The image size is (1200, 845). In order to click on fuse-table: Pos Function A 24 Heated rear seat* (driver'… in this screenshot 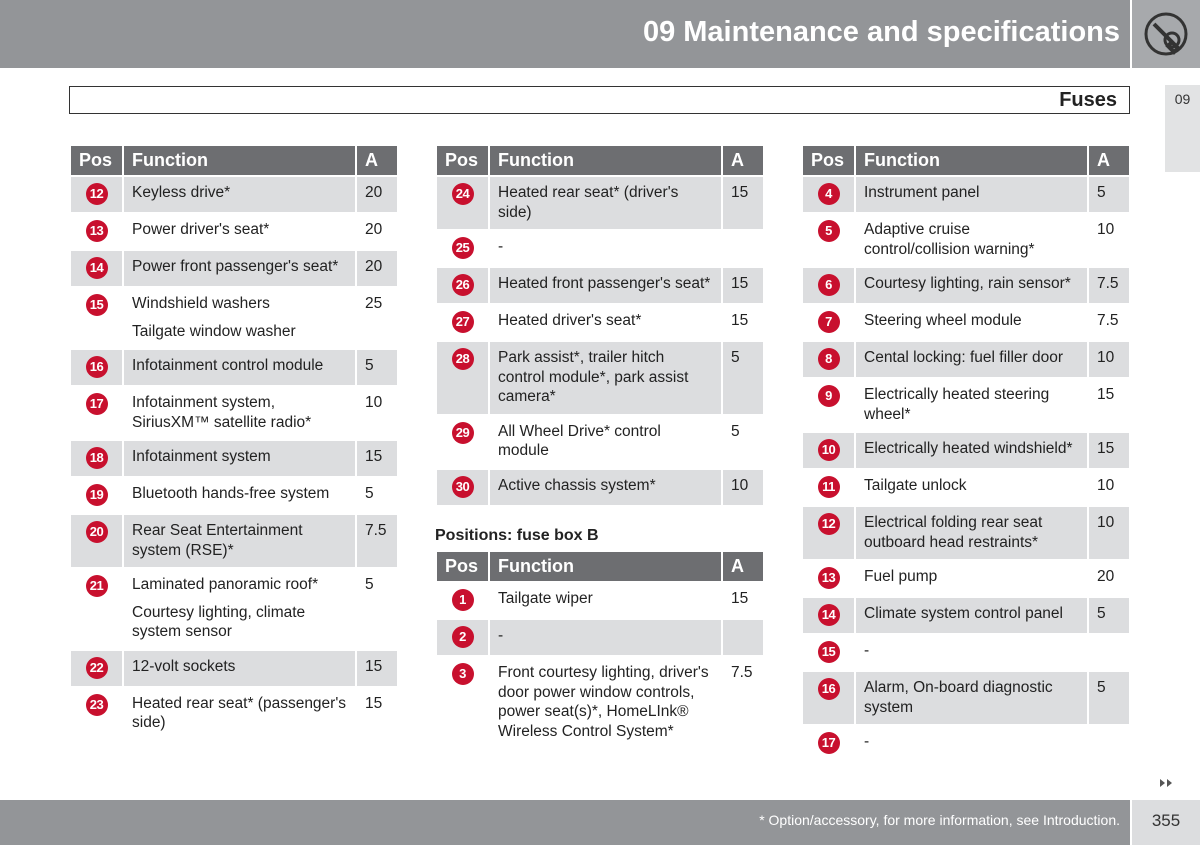, I will do `click(600, 325)`.